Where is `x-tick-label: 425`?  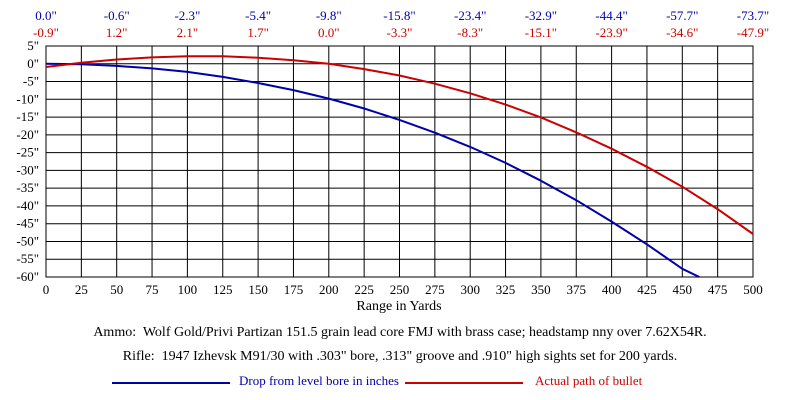
x-tick-label: 425 is located at coordinates (647, 289).